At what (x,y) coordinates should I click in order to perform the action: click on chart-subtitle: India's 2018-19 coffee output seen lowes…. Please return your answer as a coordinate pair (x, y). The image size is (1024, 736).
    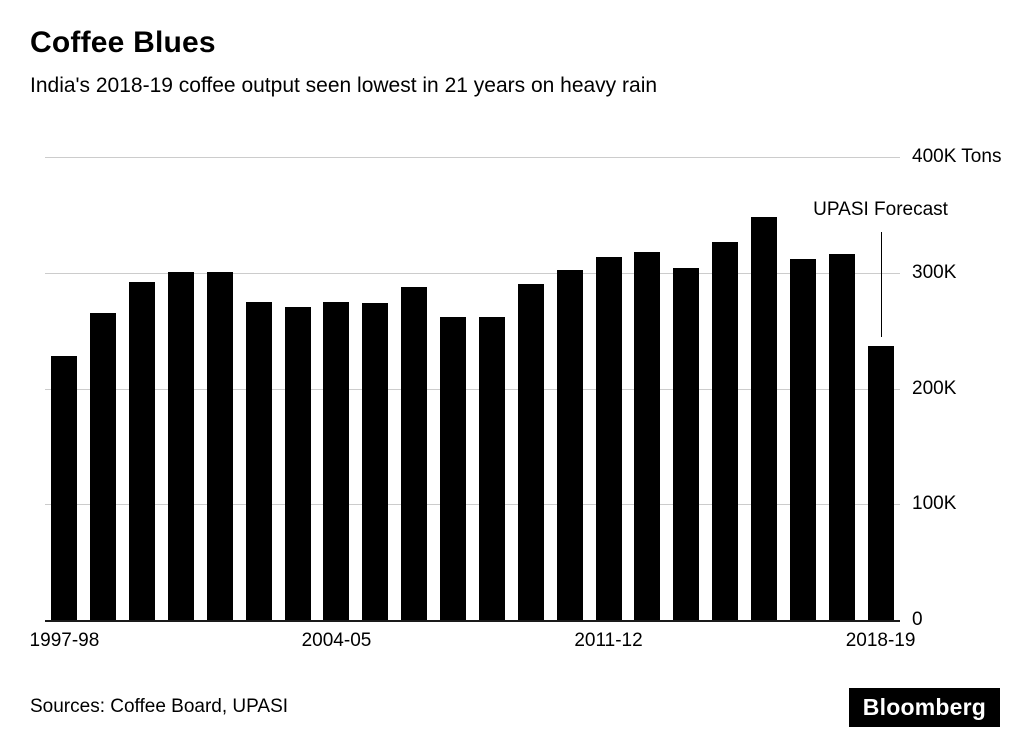
    Looking at the image, I should click on (344, 85).